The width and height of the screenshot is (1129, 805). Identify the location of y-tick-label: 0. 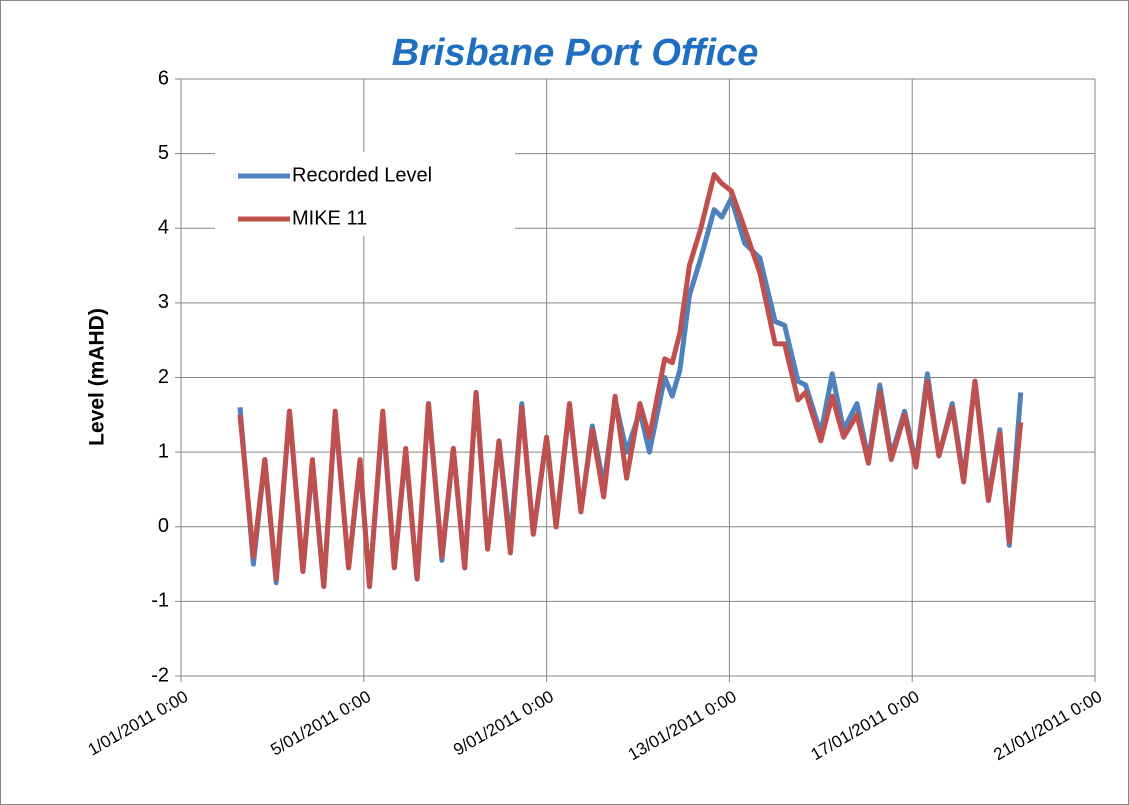
(163, 526).